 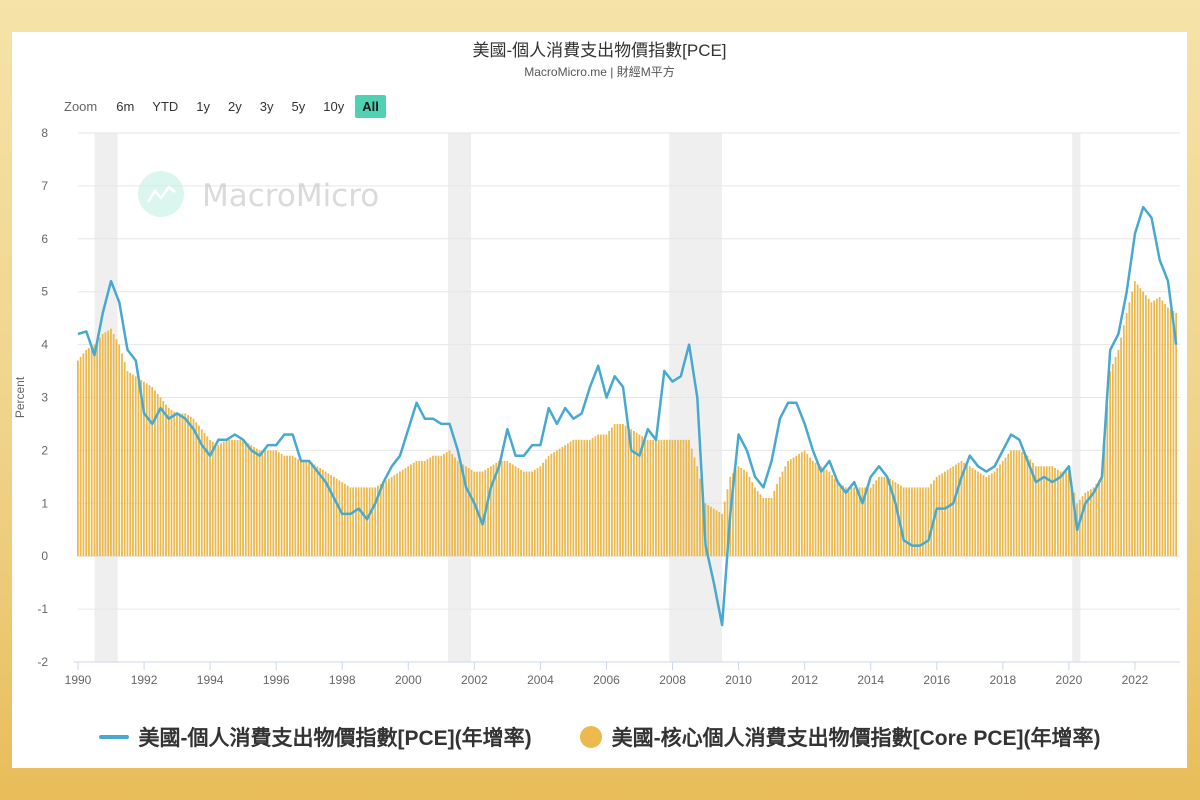 What do you see at coordinates (936, 680) in the screenshot?
I see `x-tick-label: 2016` at bounding box center [936, 680].